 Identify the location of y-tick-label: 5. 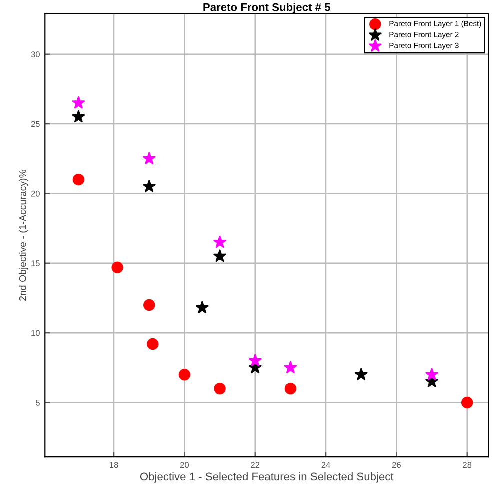
(38, 403).